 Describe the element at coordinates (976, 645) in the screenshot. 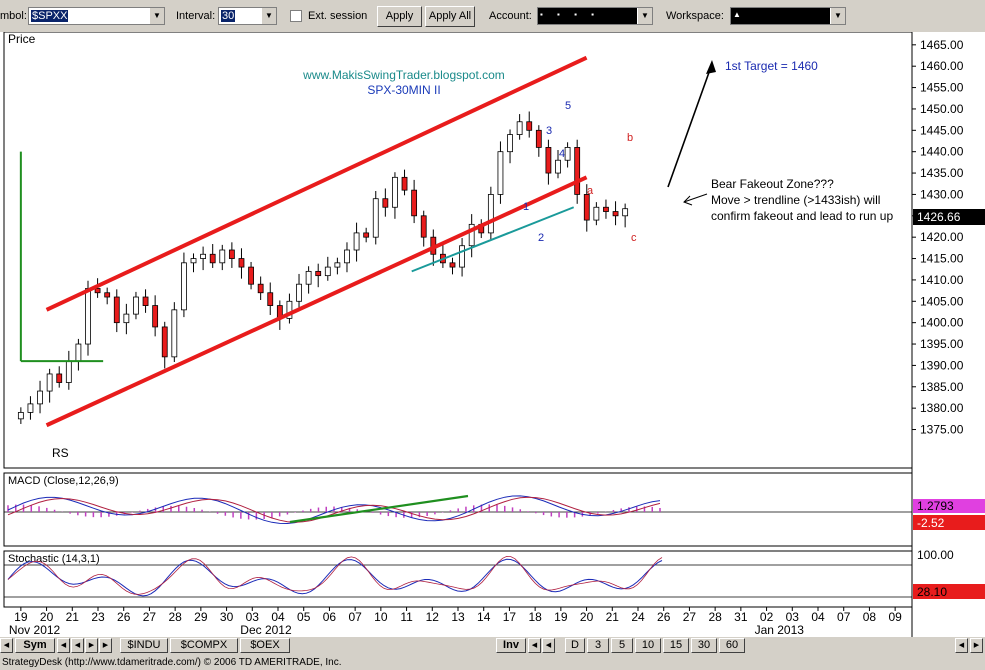

I see `tab-scroll-right-icon: ▶` at that location.